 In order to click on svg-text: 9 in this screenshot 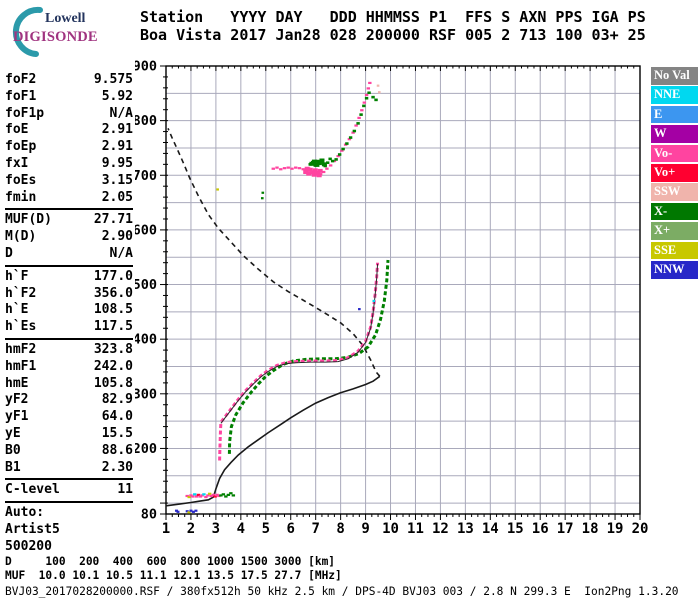, I will do `click(365, 529)`.